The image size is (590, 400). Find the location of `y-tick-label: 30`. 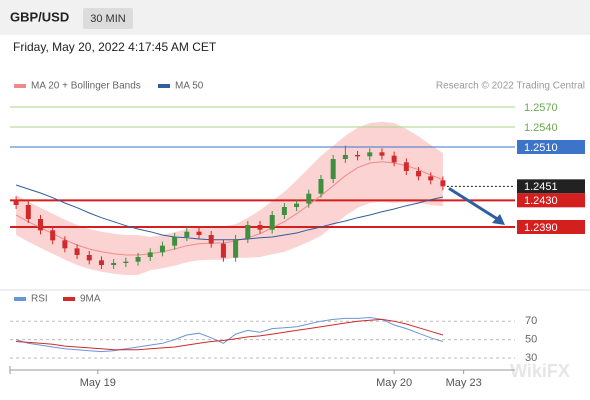

y-tick-label: 30 is located at coordinates (531, 358).